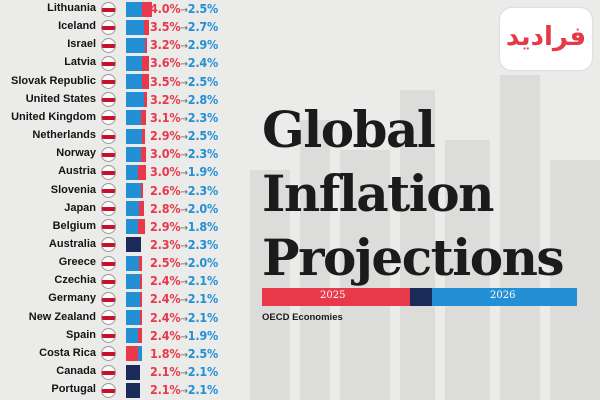 The height and width of the screenshot is (400, 600). I want to click on country-label: United States, so click(60, 98).